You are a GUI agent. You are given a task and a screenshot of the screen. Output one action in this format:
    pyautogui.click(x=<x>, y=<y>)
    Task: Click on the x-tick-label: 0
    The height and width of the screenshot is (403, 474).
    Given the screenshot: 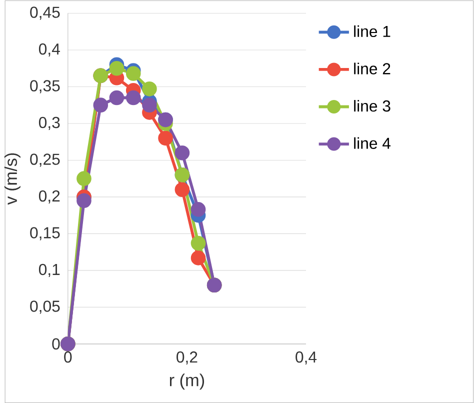 What is the action you would take?
    pyautogui.click(x=68, y=356)
    